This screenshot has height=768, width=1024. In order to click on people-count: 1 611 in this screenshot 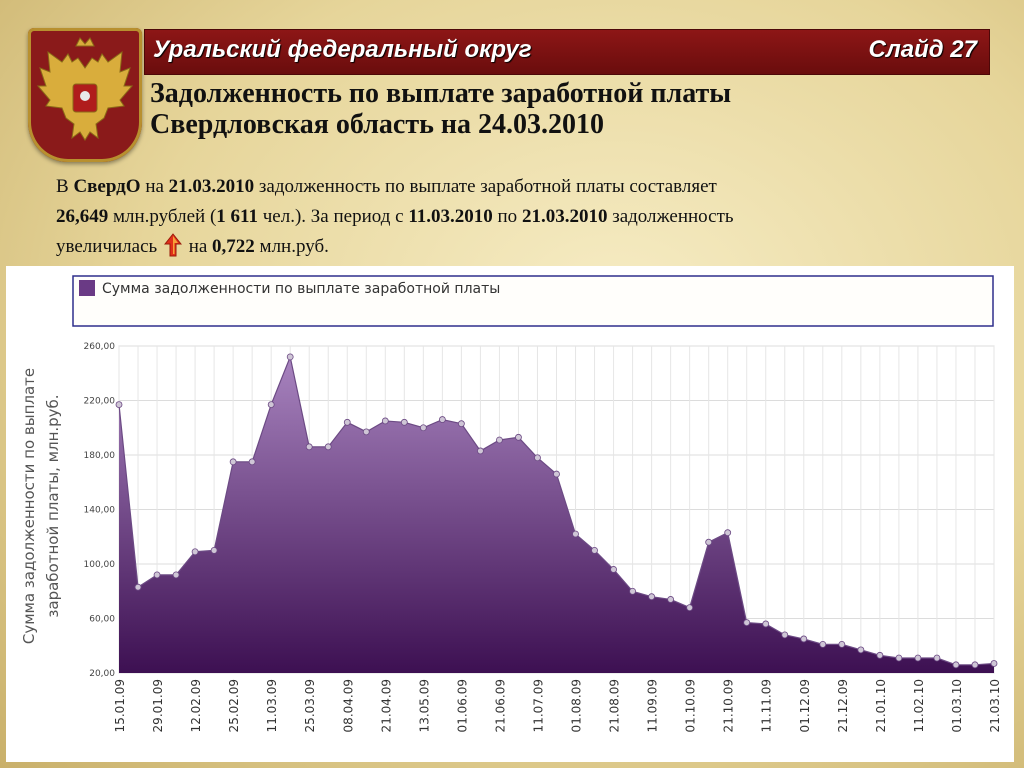, I will do `click(237, 216)`.